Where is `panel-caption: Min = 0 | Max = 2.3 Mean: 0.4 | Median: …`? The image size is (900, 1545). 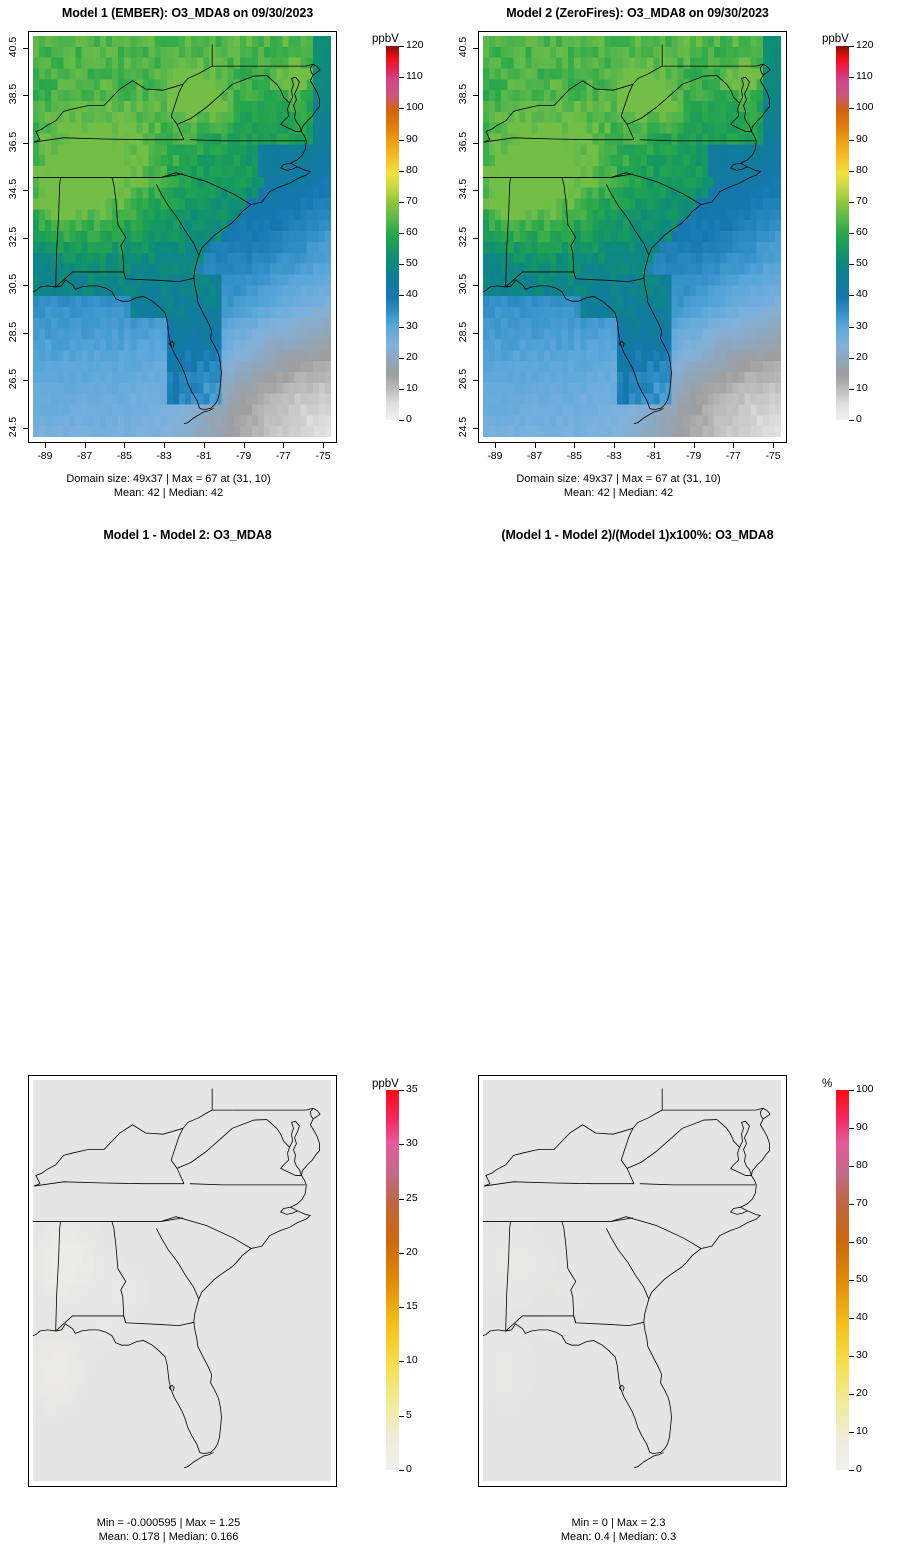 panel-caption: Min = 0 | Max = 2.3 Mean: 0.4 | Median: … is located at coordinates (618, 1531).